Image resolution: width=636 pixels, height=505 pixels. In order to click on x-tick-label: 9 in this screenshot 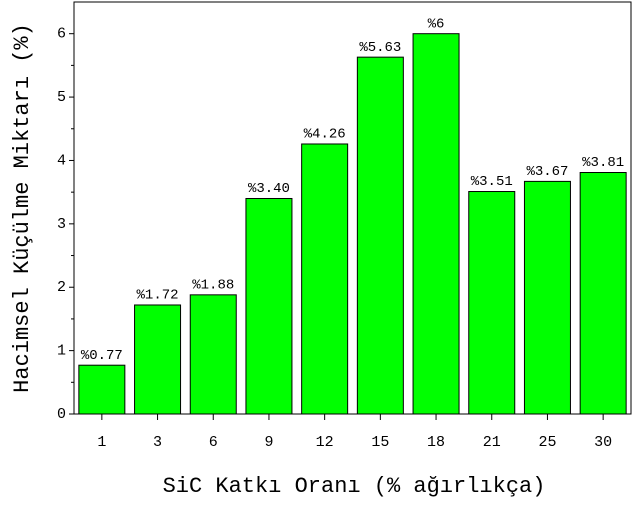, I will do `click(268, 442)`.